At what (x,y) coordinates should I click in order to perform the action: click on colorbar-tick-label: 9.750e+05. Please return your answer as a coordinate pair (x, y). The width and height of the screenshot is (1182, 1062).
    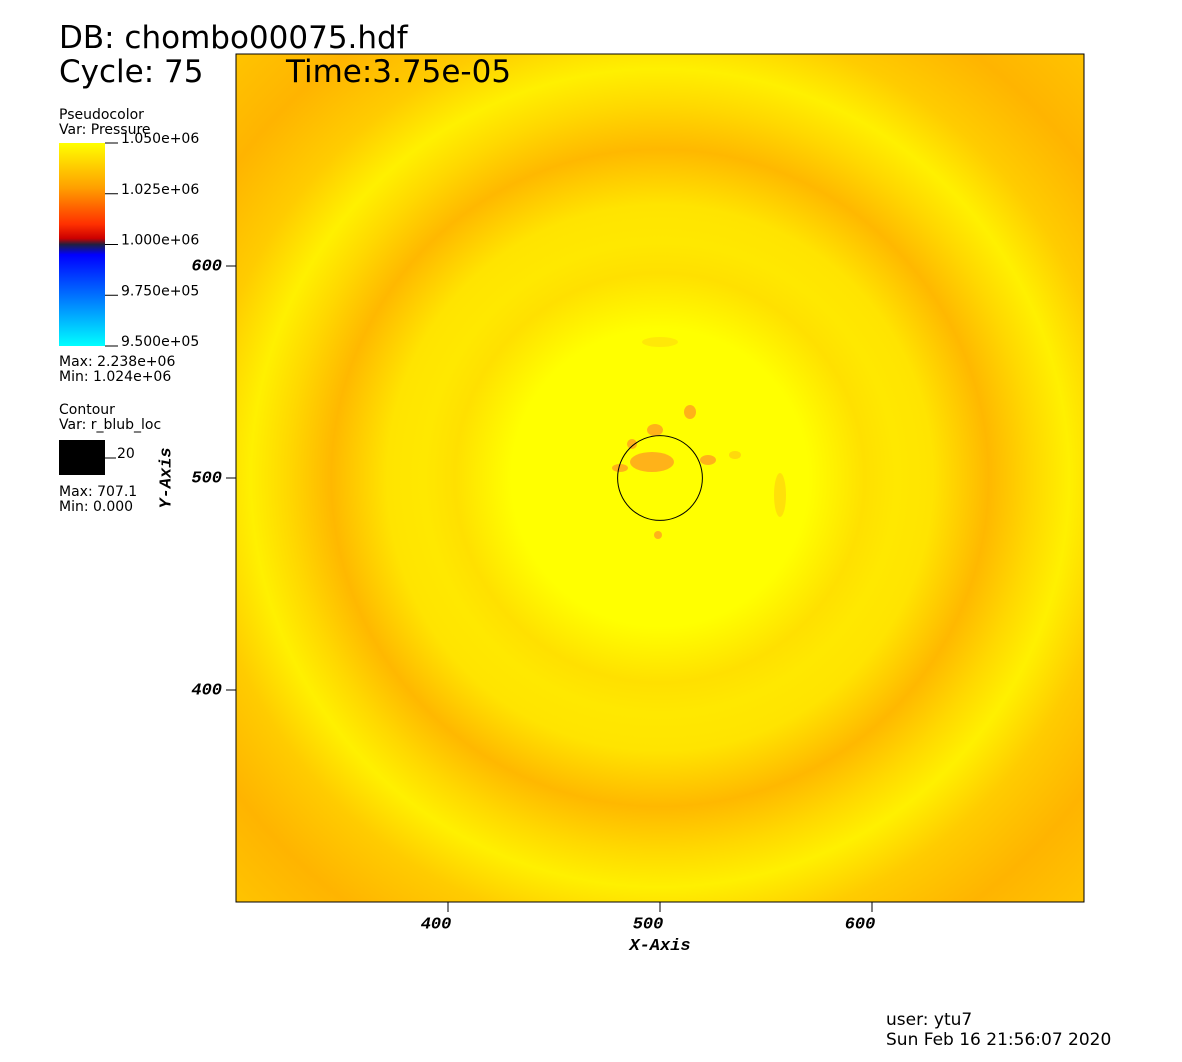
    Looking at the image, I should click on (160, 291).